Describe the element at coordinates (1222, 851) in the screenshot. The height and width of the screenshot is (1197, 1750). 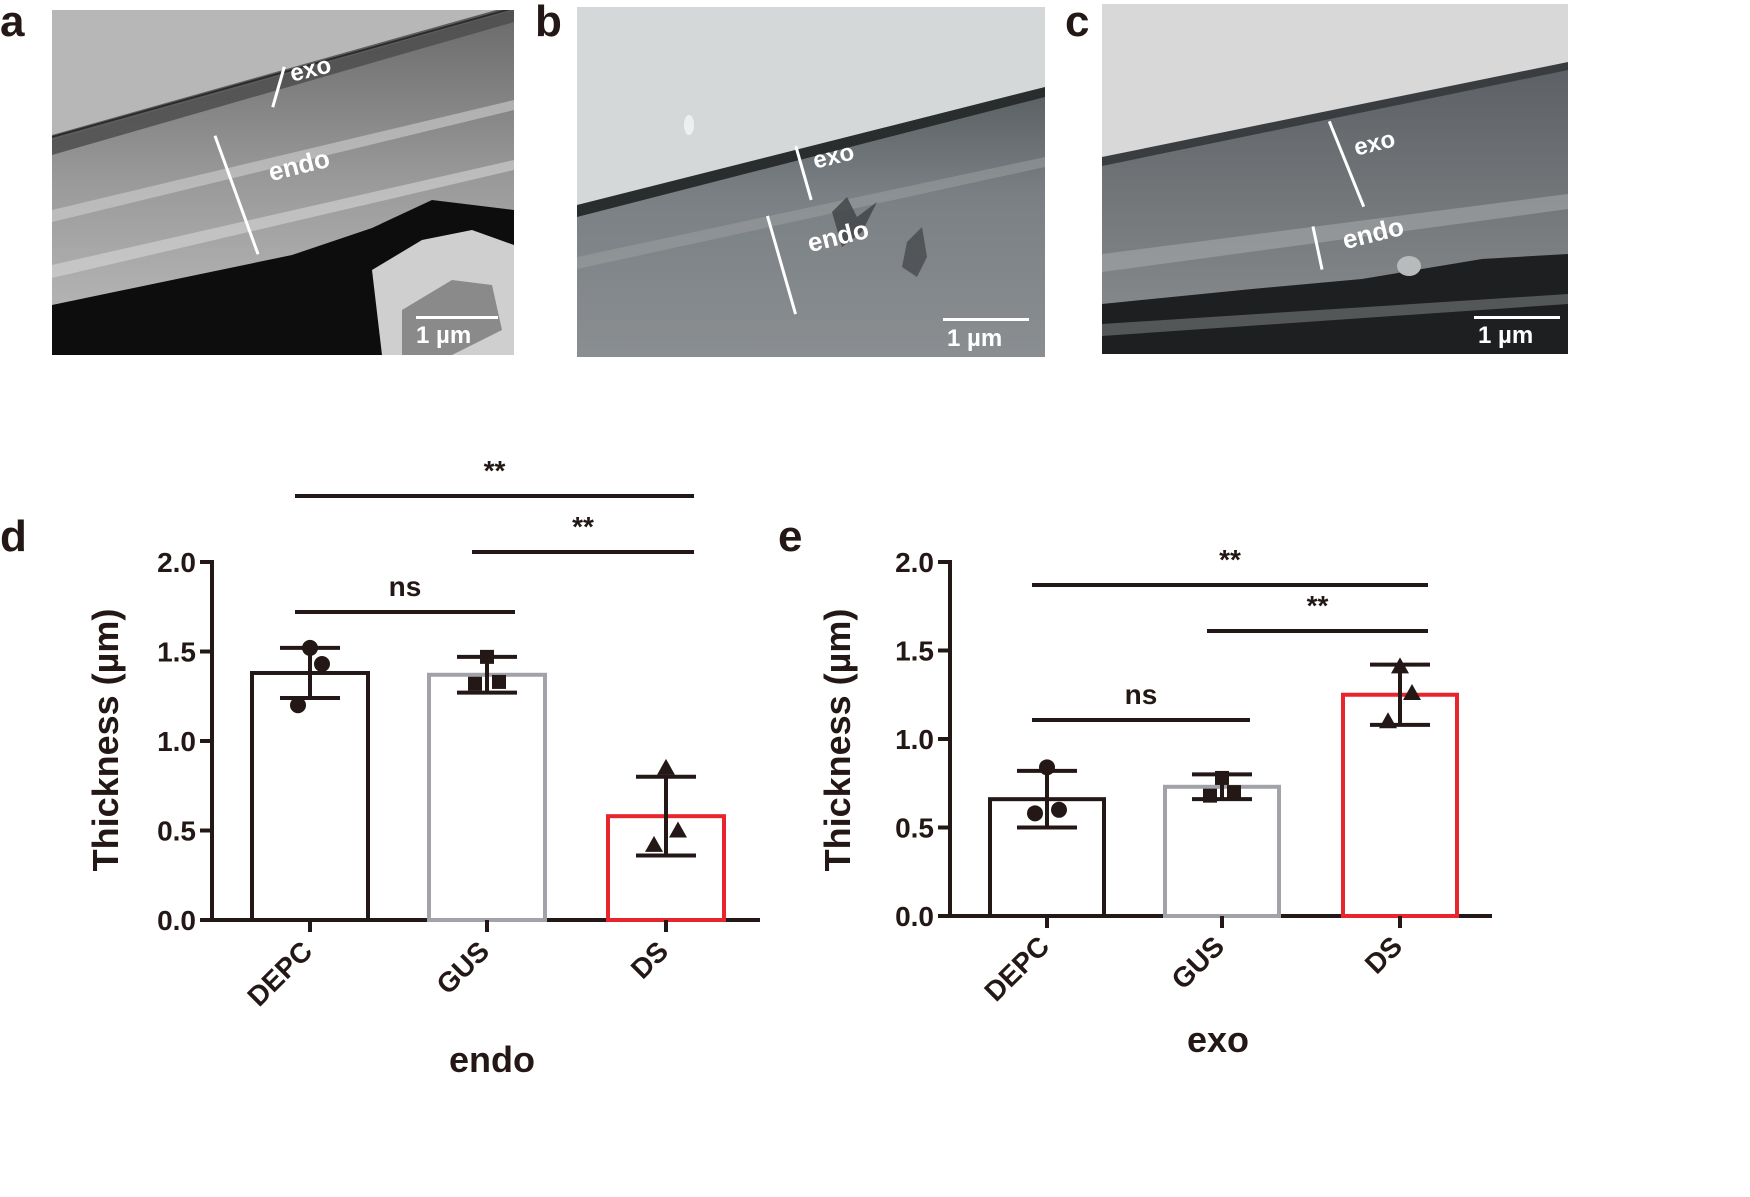
I see `bar-gus` at that location.